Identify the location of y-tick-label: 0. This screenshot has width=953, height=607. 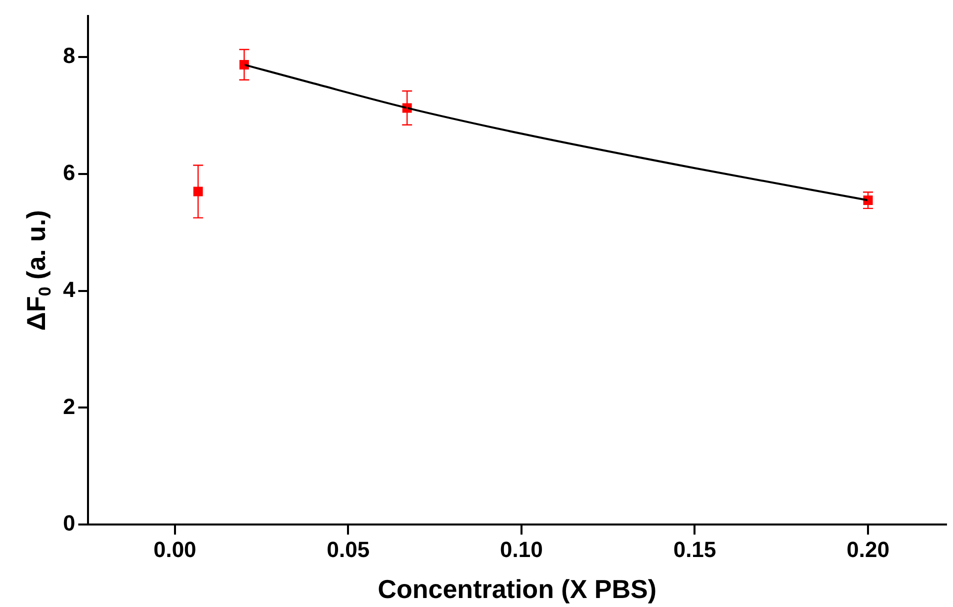
(69, 523).